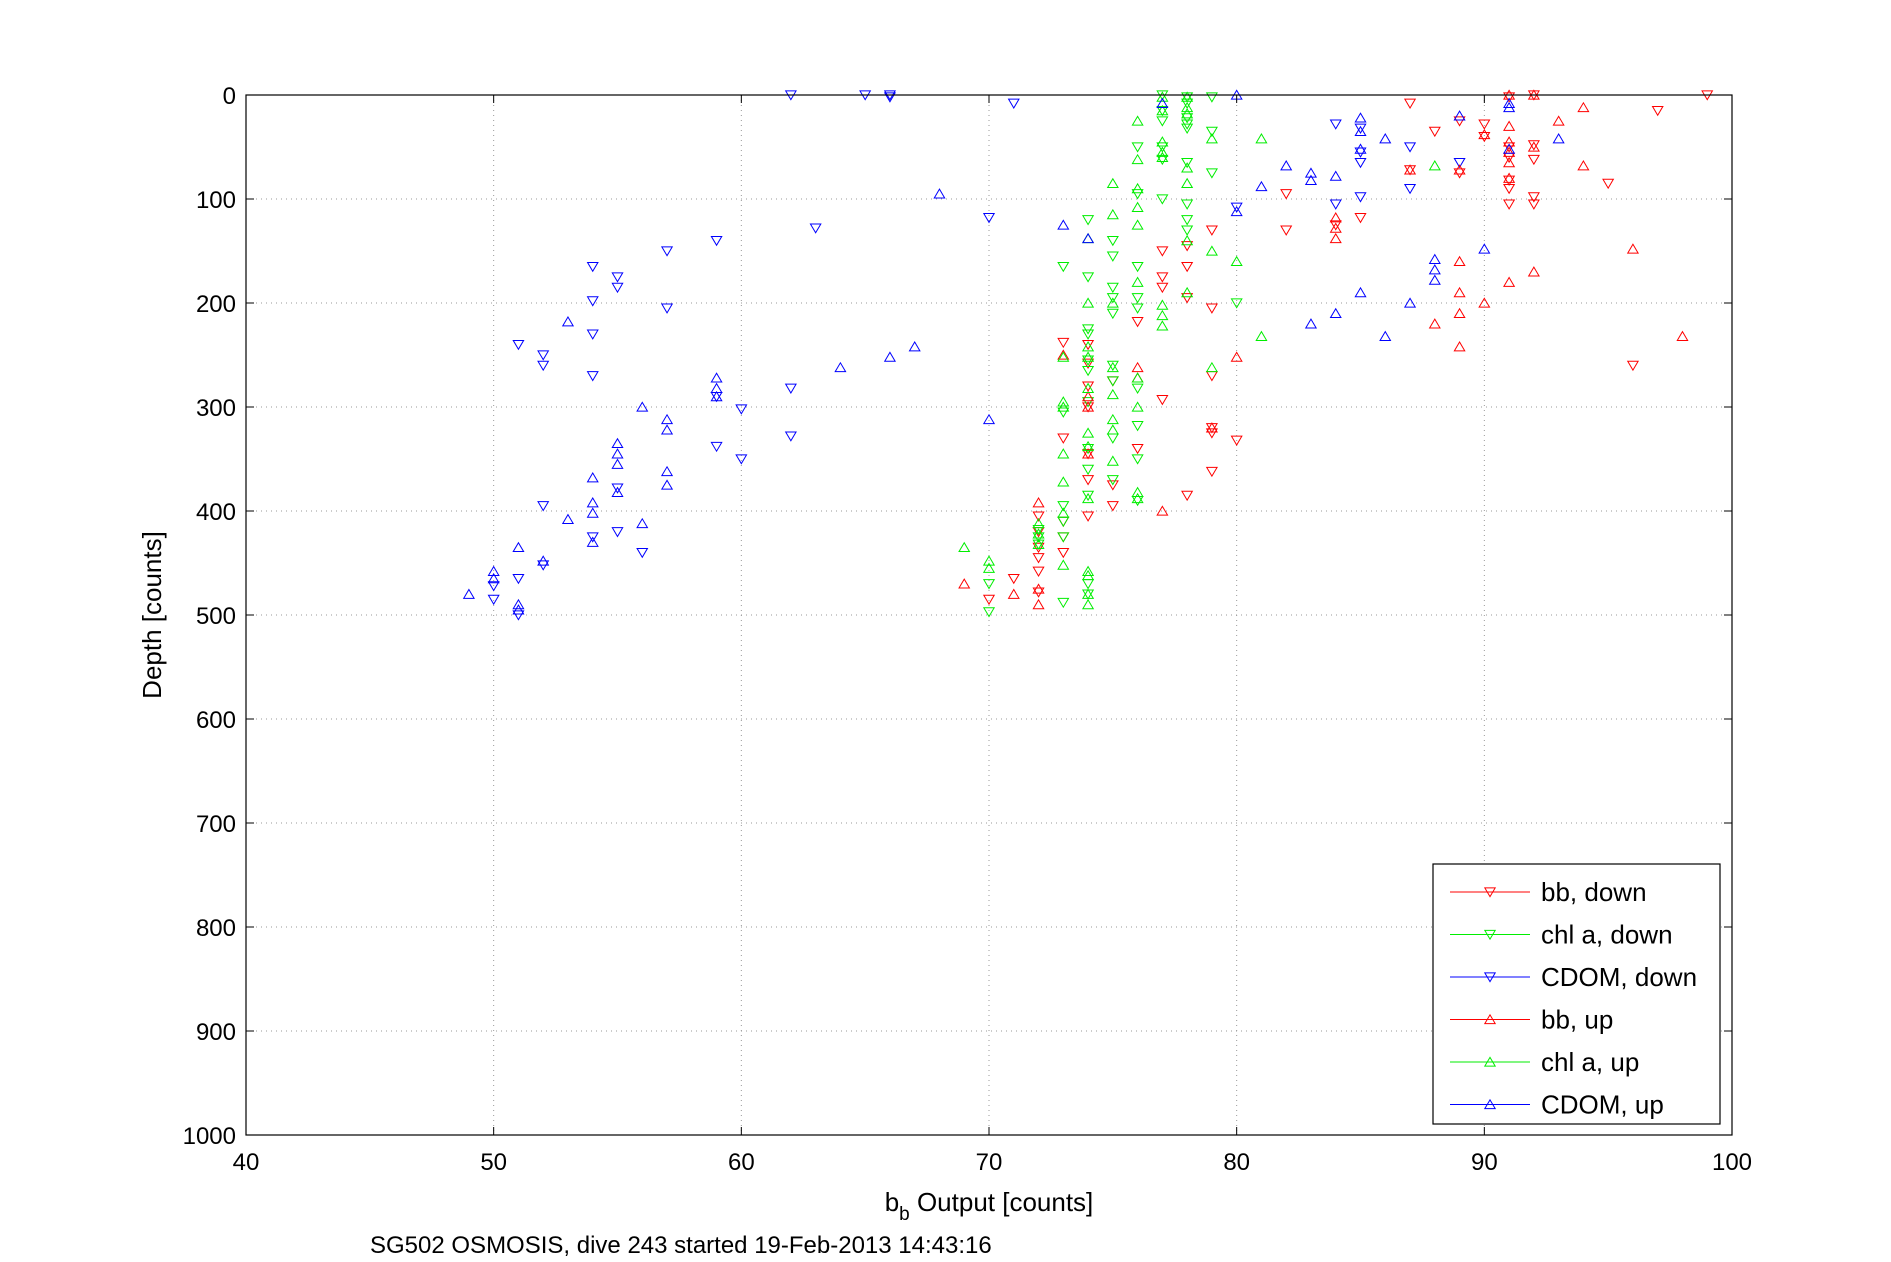 This screenshot has height=1262, width=1891. I want to click on x-tick-label: 60, so click(741, 1162).